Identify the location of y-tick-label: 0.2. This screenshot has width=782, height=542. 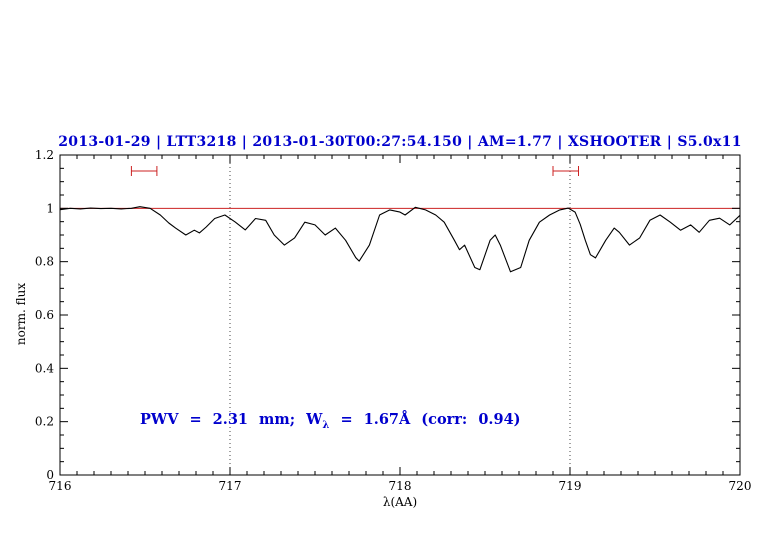
(44, 422).